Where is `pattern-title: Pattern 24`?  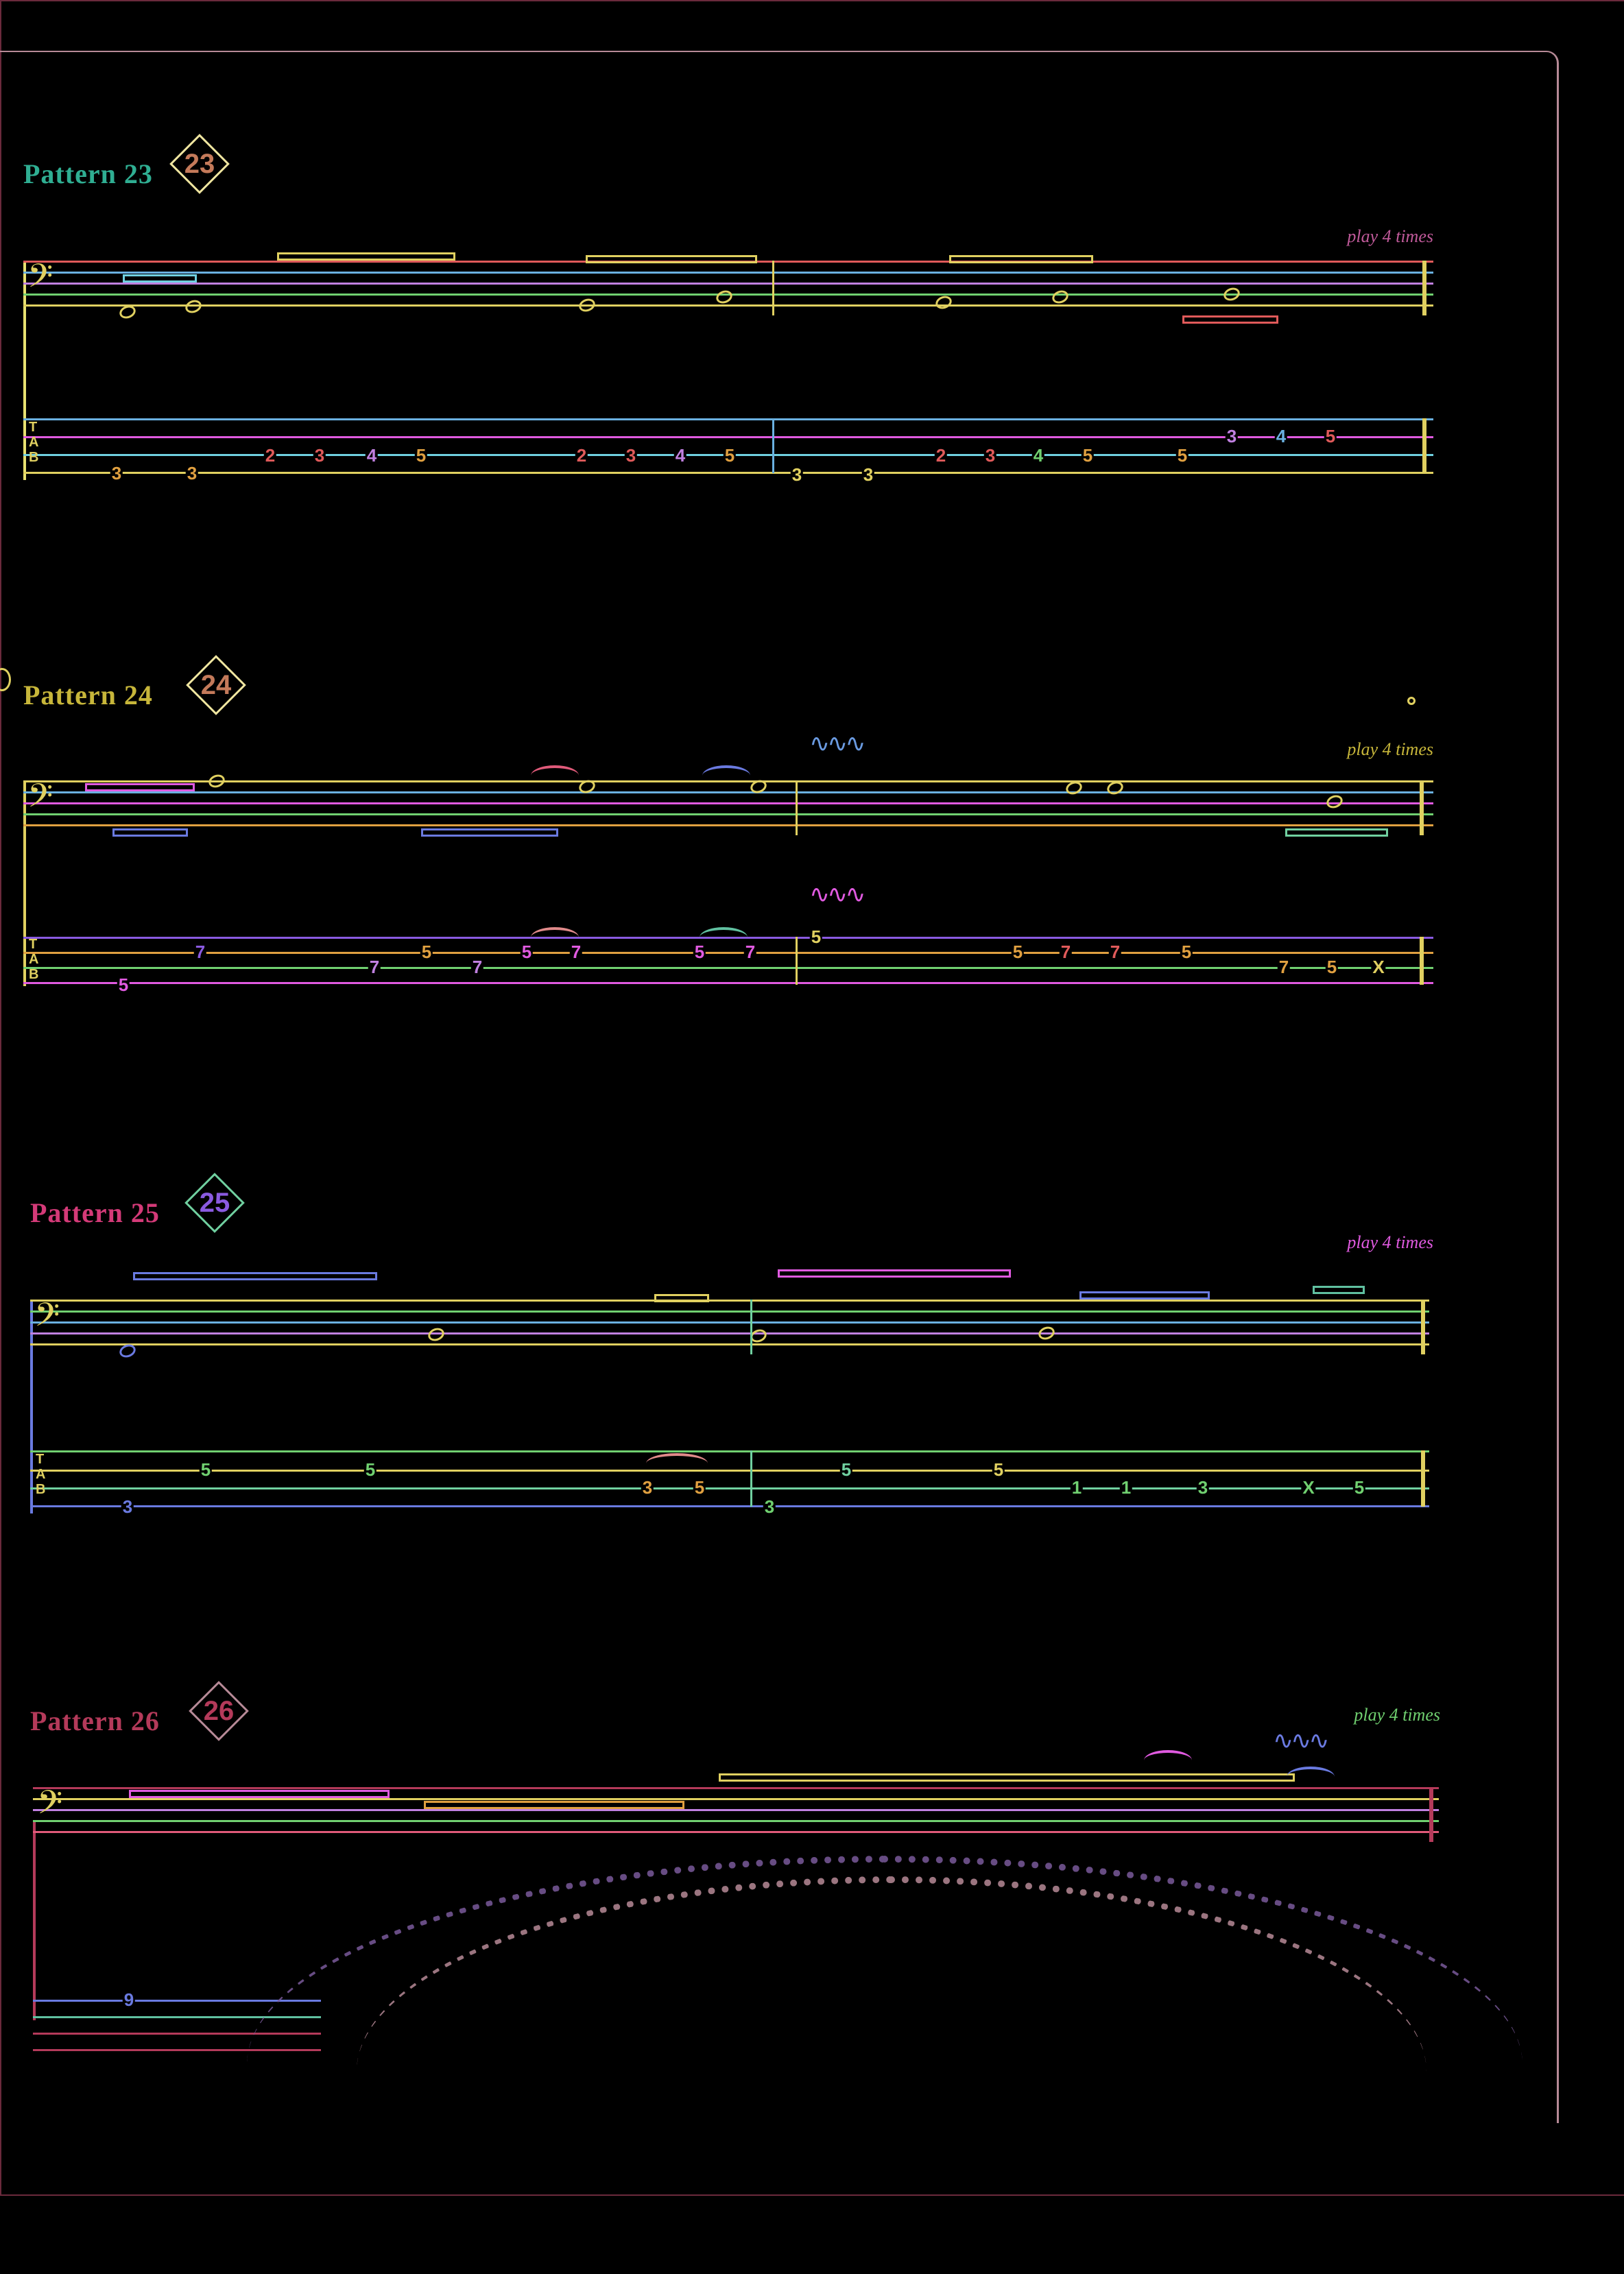 pattern-title: Pattern 24 is located at coordinates (88, 695).